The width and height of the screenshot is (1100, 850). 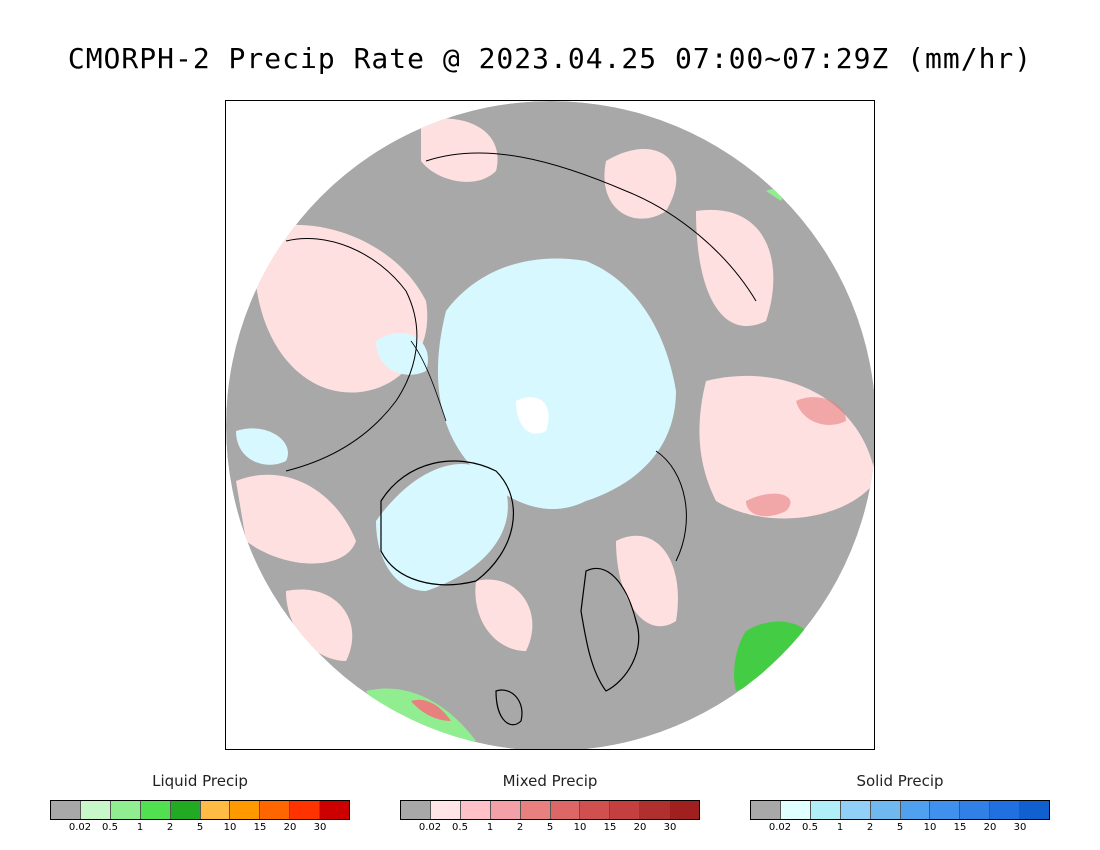 What do you see at coordinates (351, 354) in the screenshot?
I see `north-america-coastline` at bounding box center [351, 354].